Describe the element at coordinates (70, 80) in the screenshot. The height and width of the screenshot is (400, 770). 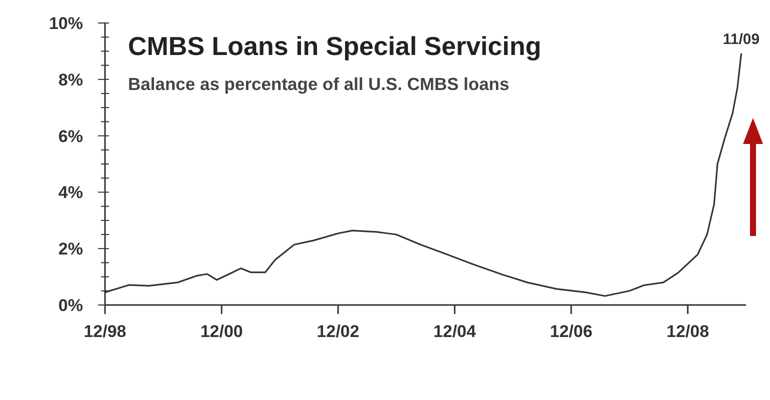
I see `y-tick-label: 8%` at that location.